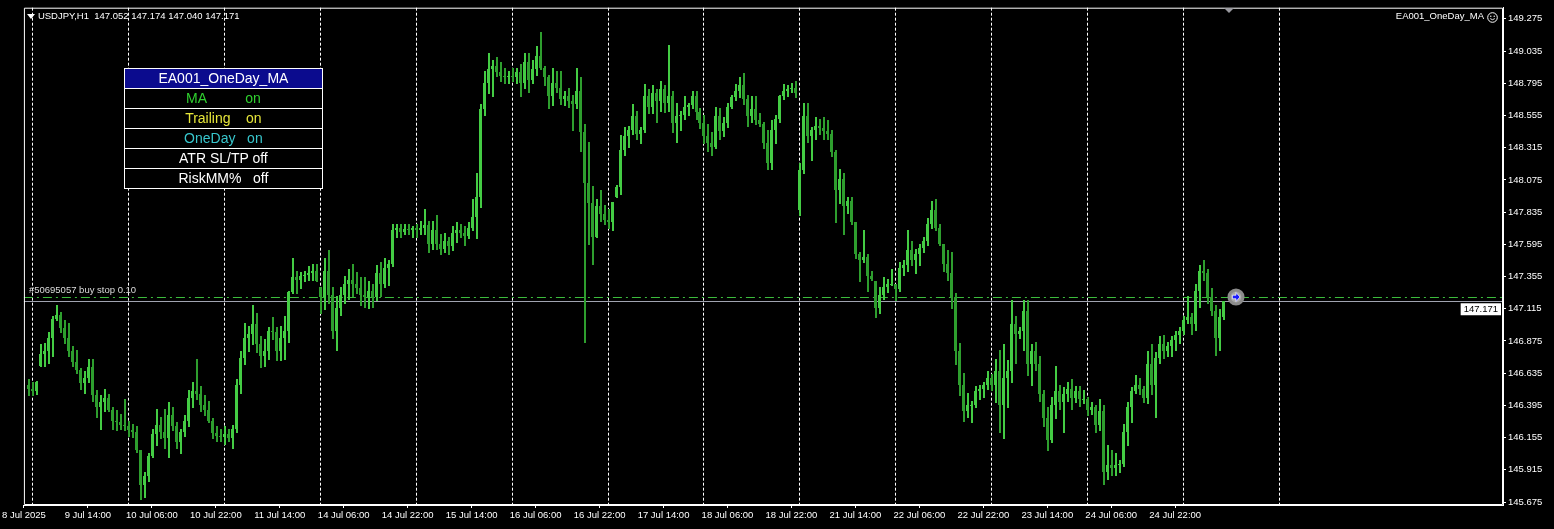  What do you see at coordinates (223, 177) in the screenshot?
I see `annotation: RiskMM% off` at bounding box center [223, 177].